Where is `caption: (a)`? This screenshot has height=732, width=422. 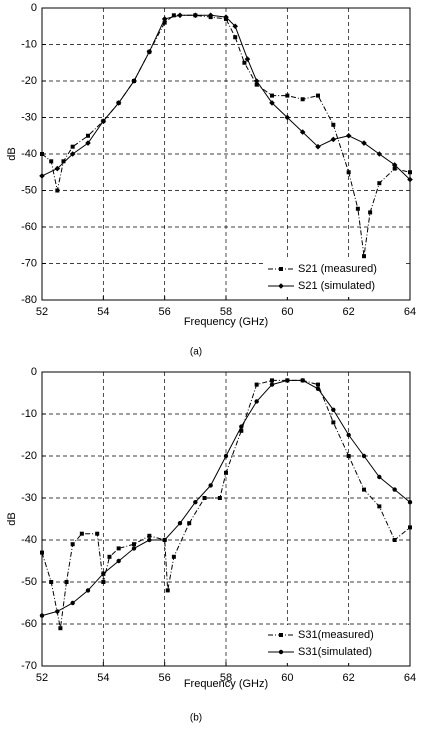 caption: (a) is located at coordinates (196, 352).